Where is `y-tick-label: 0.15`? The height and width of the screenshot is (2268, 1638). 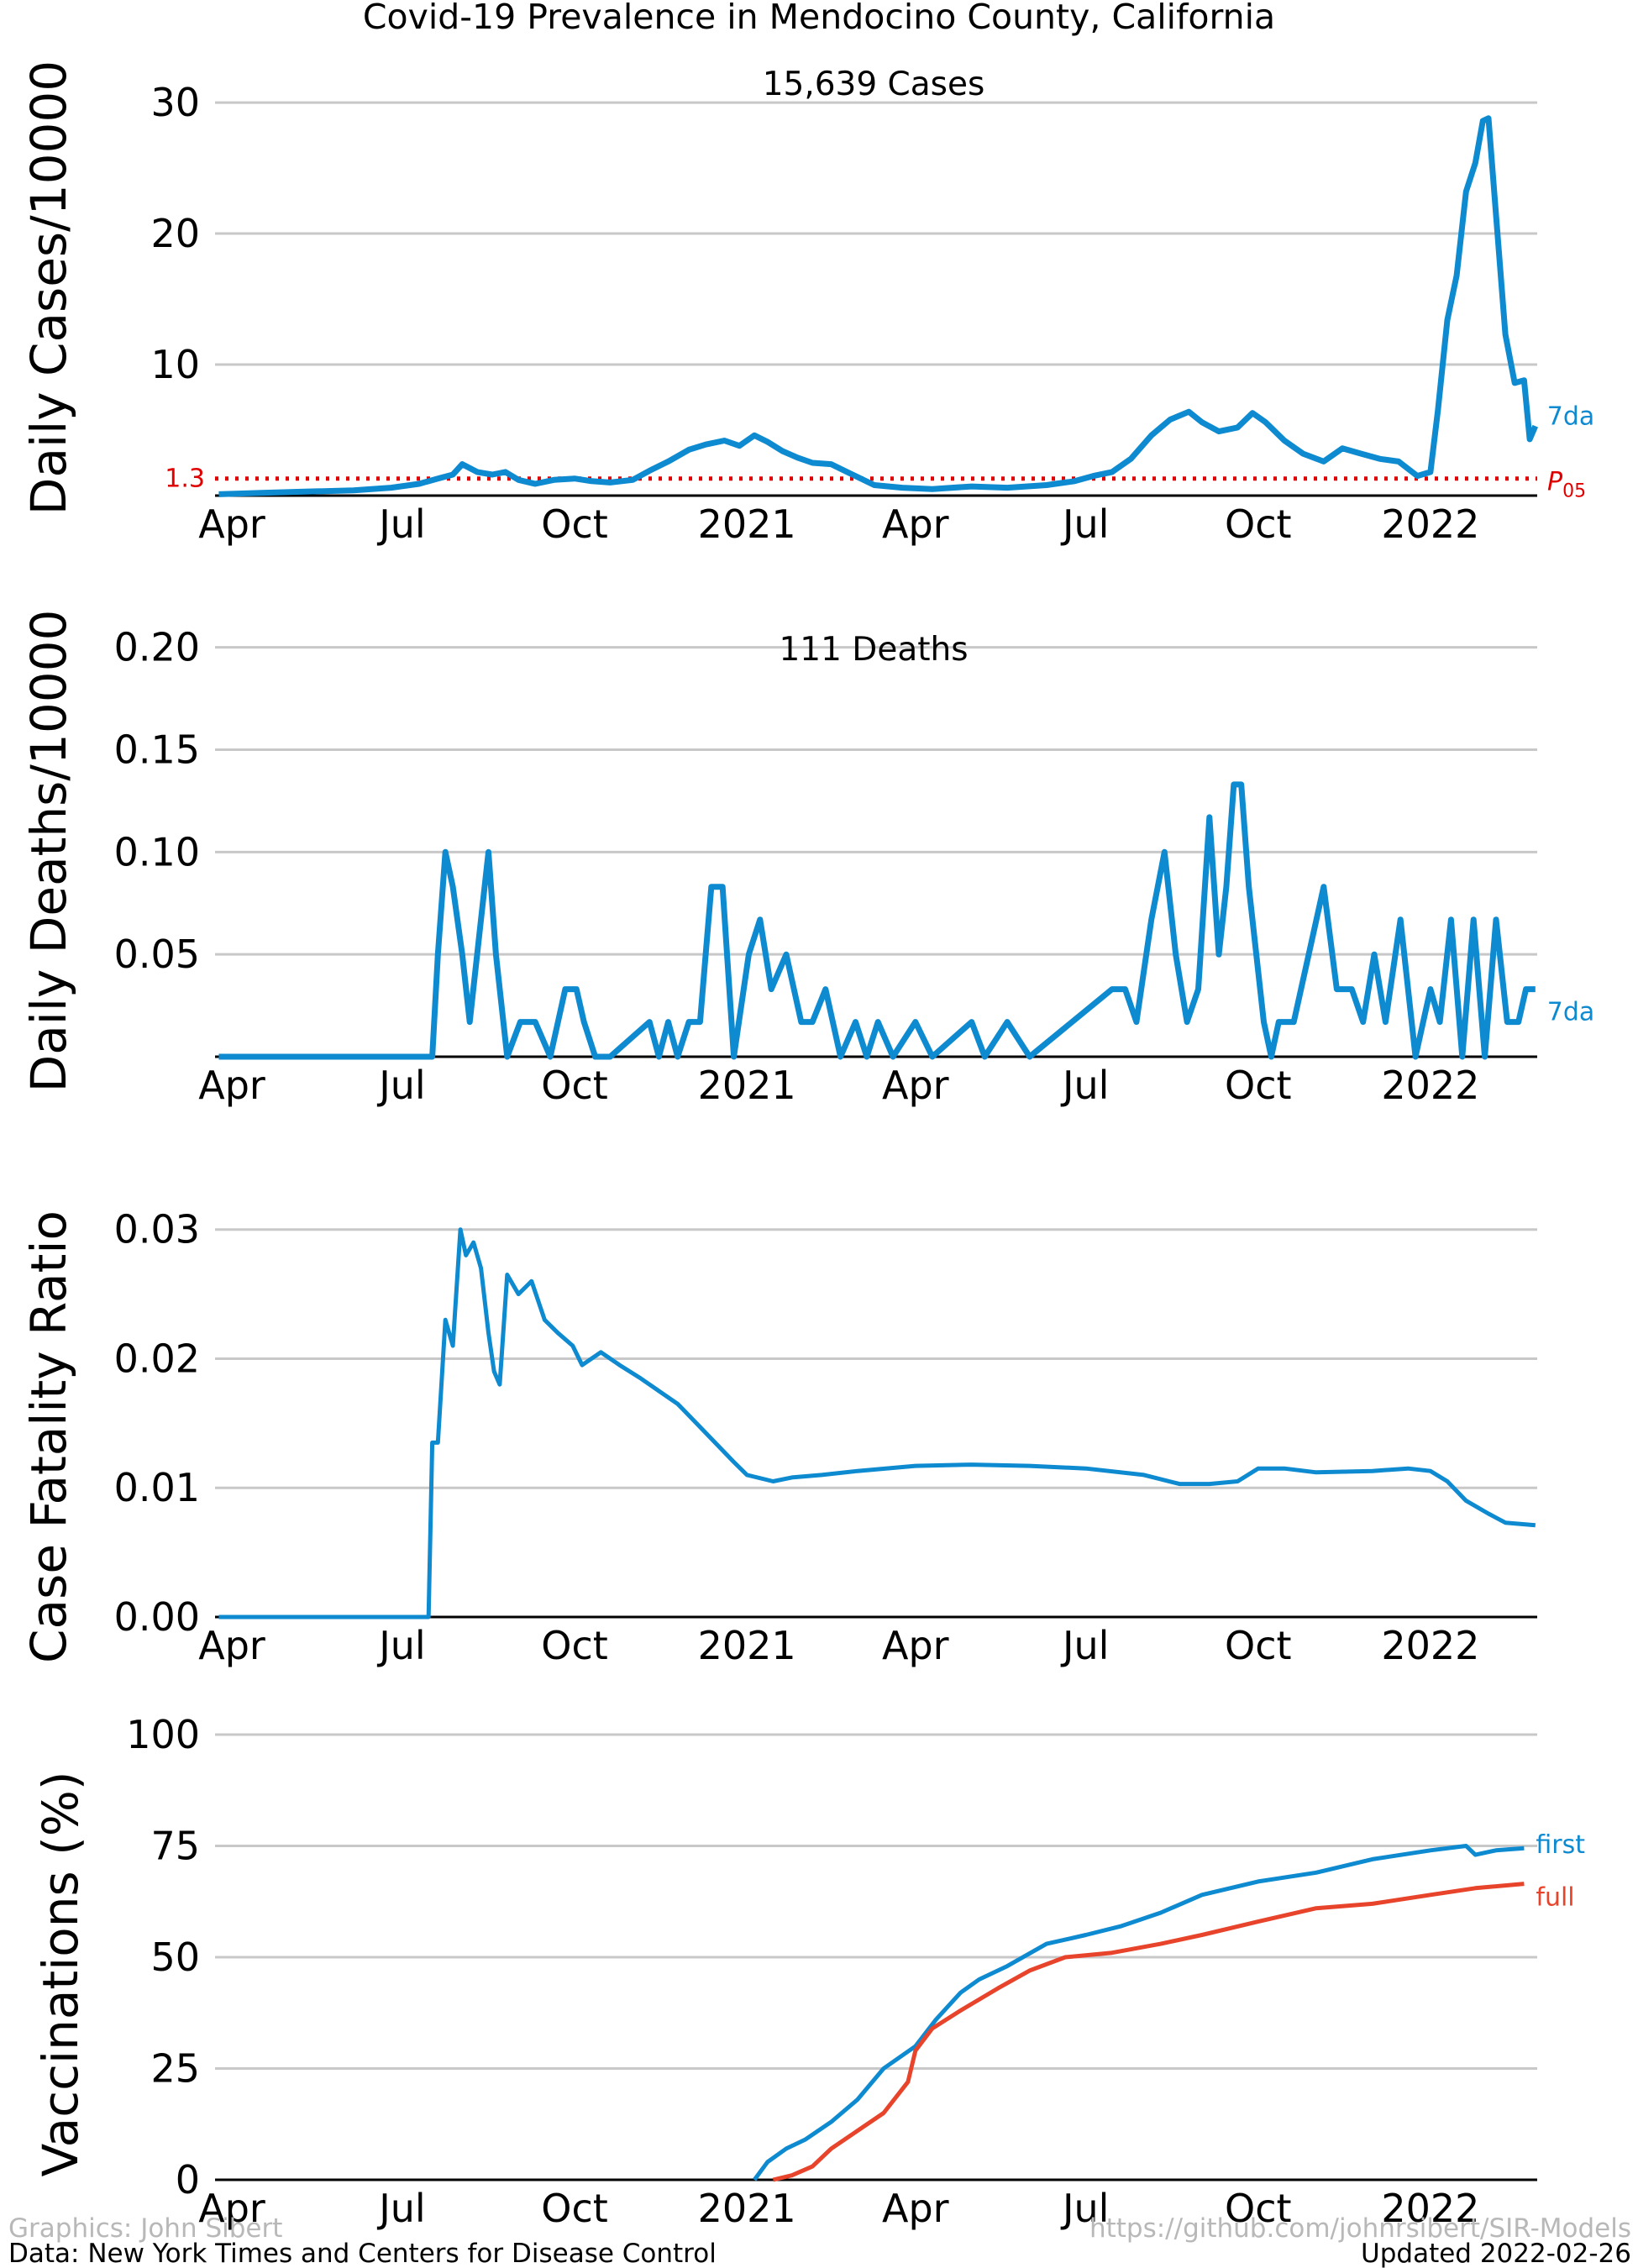 y-tick-label: 0.15 is located at coordinates (157, 749).